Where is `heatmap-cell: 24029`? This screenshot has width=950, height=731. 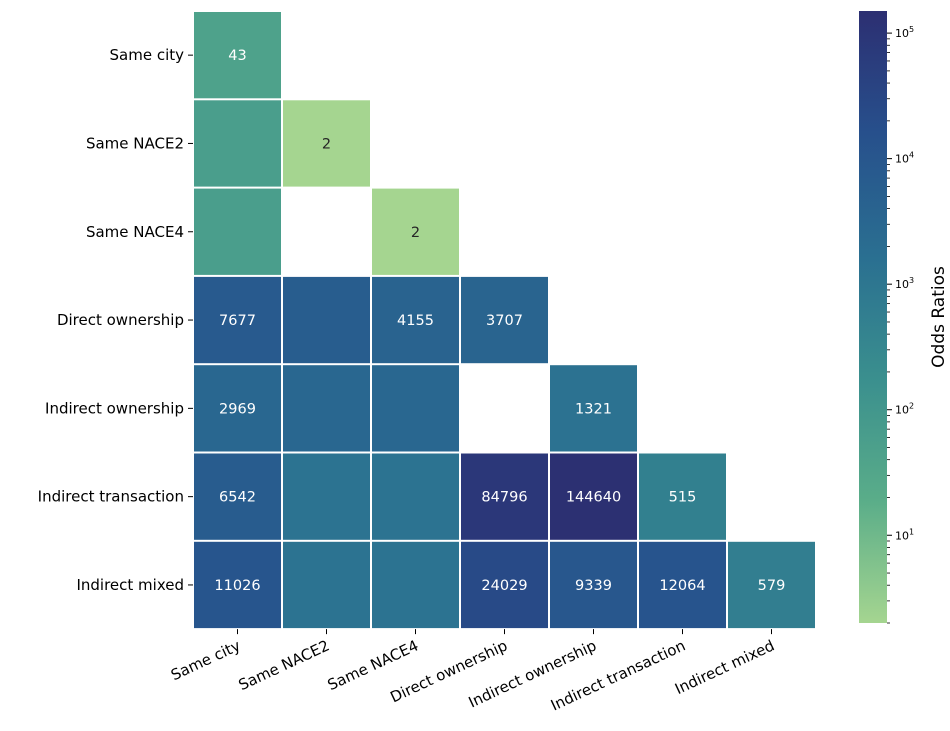
heatmap-cell: 24029 is located at coordinates (504, 585).